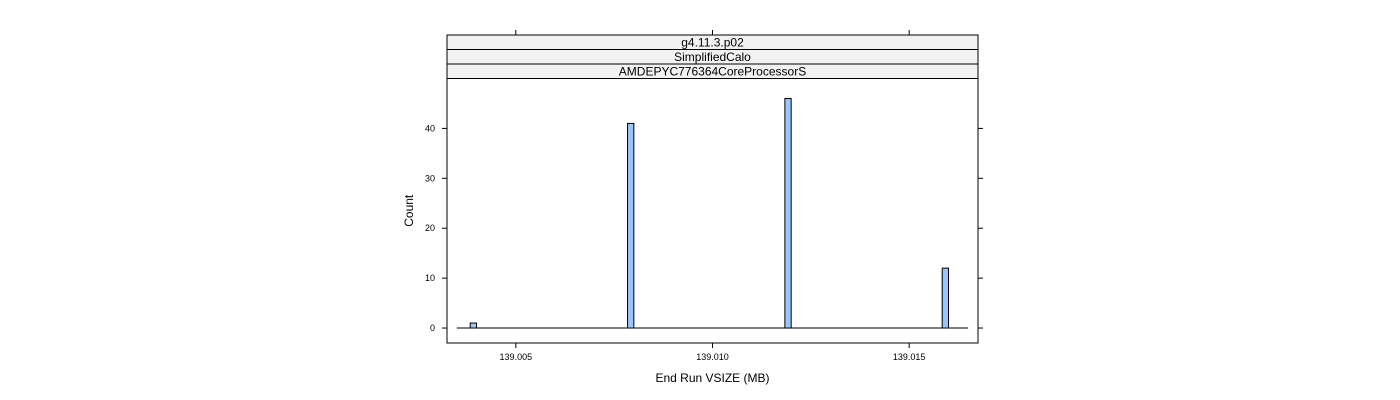 This screenshot has height=400, width=1400. What do you see at coordinates (430, 228) in the screenshot?
I see `y-tick-label: 20` at bounding box center [430, 228].